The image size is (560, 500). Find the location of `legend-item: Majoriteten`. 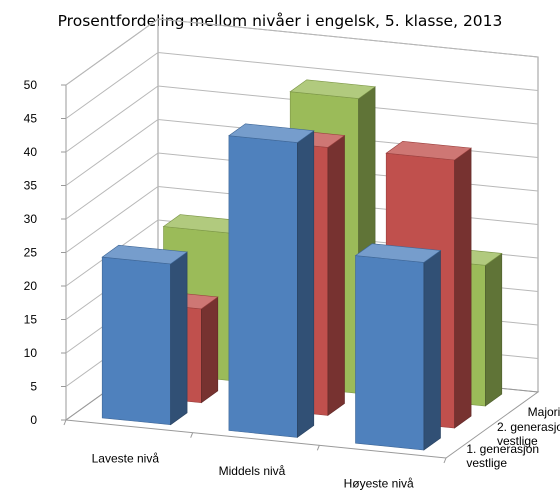

legend-item: Majoriteten is located at coordinates (544, 412).